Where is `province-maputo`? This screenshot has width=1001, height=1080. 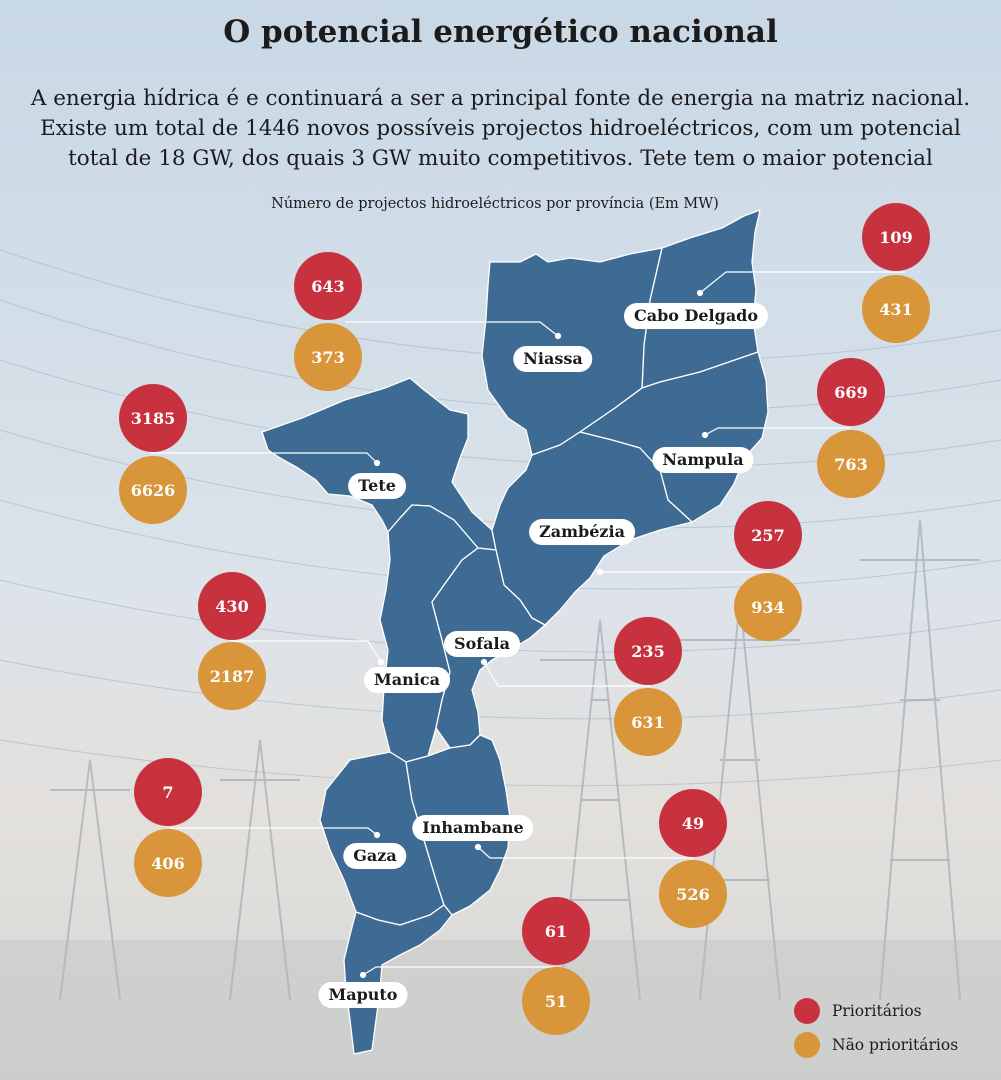
province-maputo is located at coordinates (398, 979).